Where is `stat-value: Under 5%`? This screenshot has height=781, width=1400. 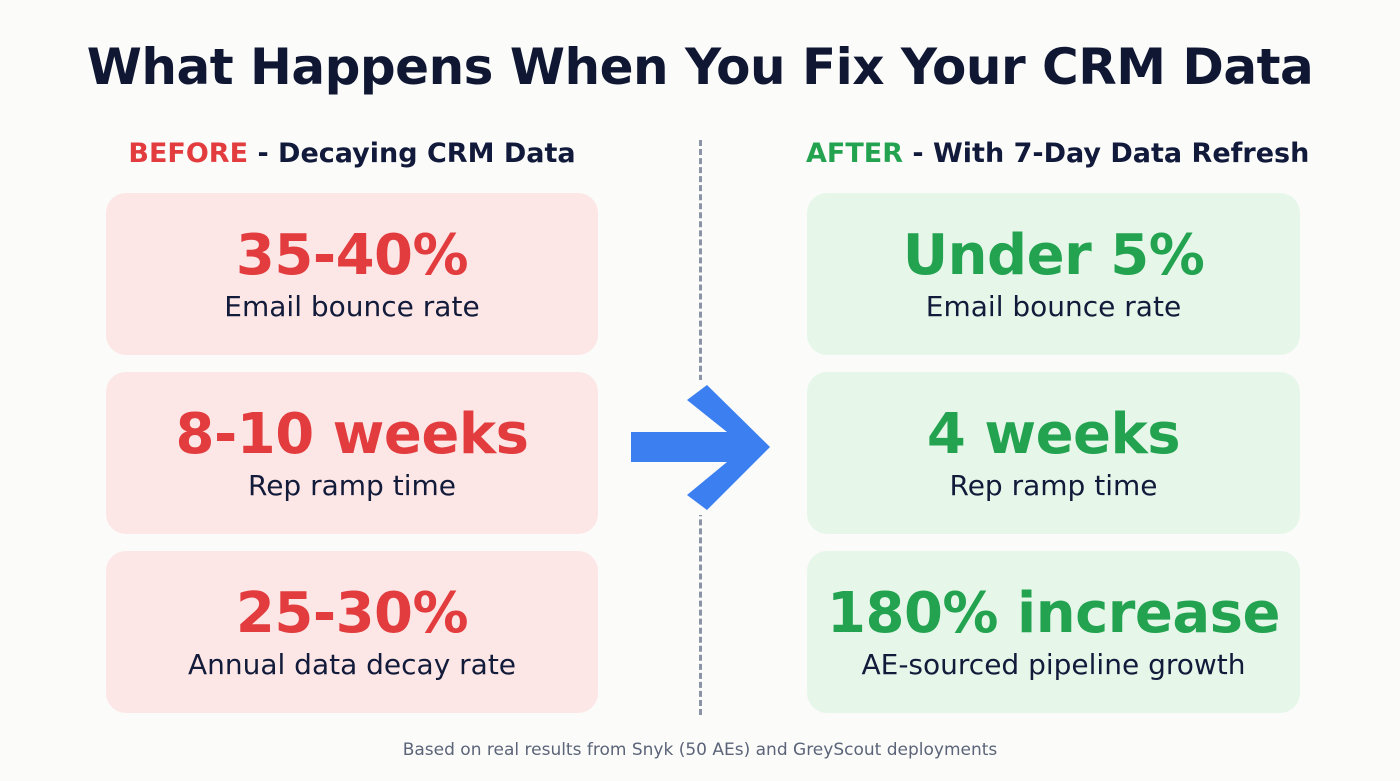
stat-value: Under 5% is located at coordinates (1053, 255).